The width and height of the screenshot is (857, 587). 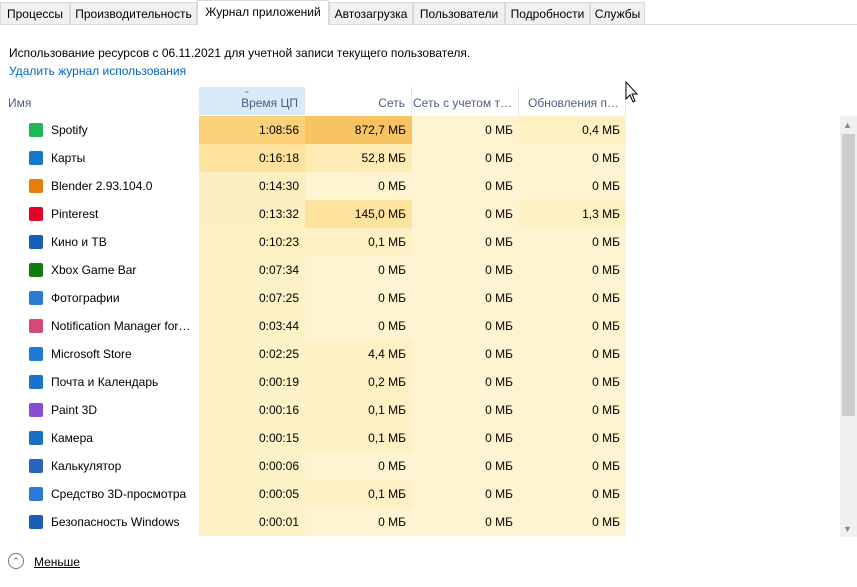 What do you see at coordinates (35, 13) in the screenshot?
I see `tab: Процессы` at bounding box center [35, 13].